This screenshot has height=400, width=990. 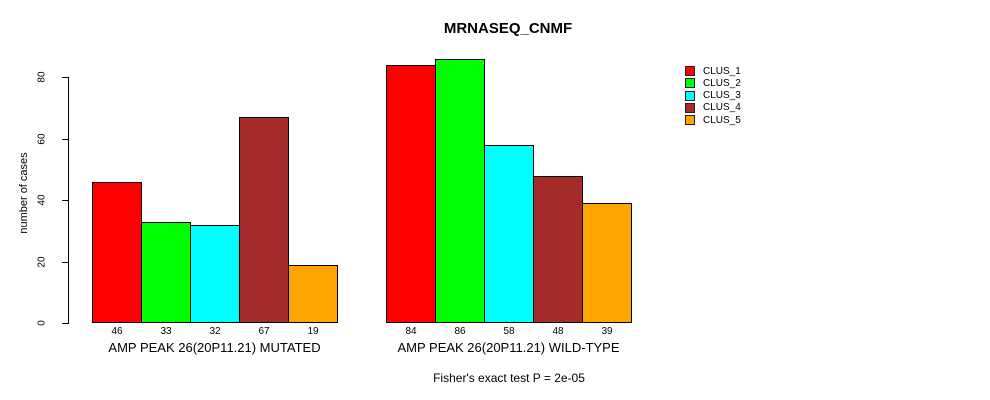 What do you see at coordinates (722, 83) in the screenshot?
I see `legend-label: CLUS_2` at bounding box center [722, 83].